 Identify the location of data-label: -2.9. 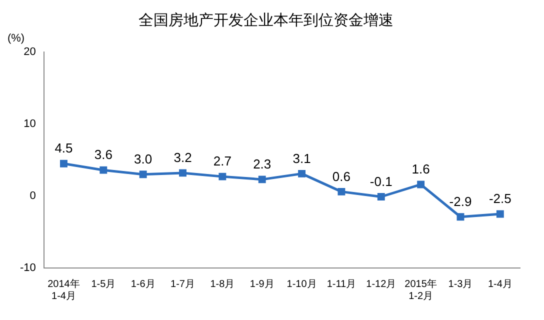
(460, 201).